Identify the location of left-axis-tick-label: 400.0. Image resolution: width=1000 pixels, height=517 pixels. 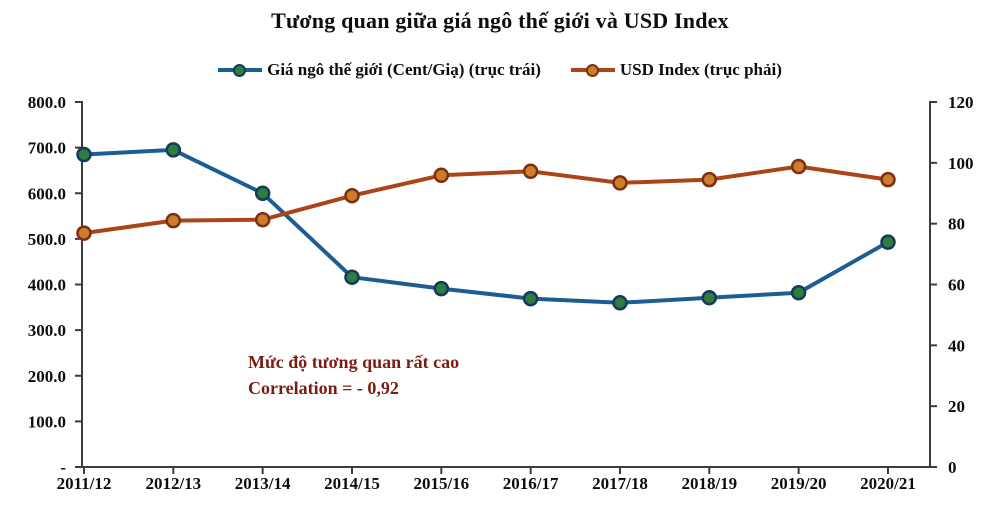
(47, 285).